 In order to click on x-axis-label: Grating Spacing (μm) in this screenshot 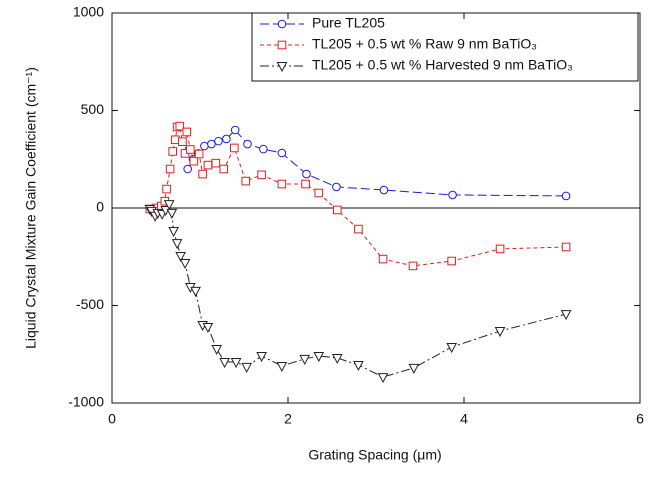, I will do `click(374, 455)`.